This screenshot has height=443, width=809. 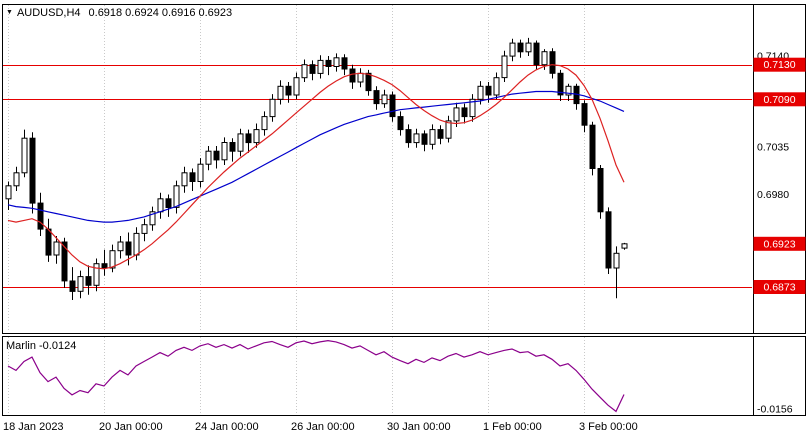 What do you see at coordinates (419, 427) in the screenshot?
I see `x-axis-label: 30 Jan 00:00` at bounding box center [419, 427].